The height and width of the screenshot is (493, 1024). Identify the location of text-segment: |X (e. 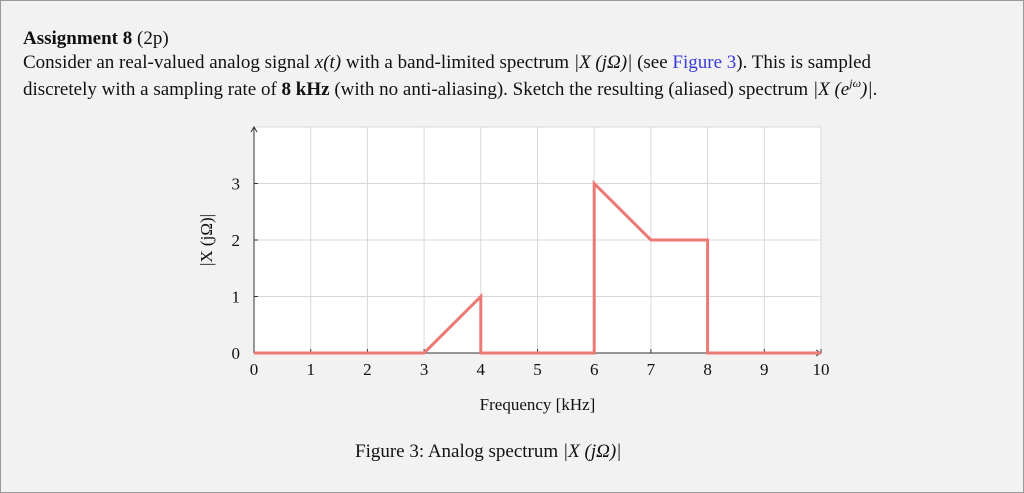
(831, 89).